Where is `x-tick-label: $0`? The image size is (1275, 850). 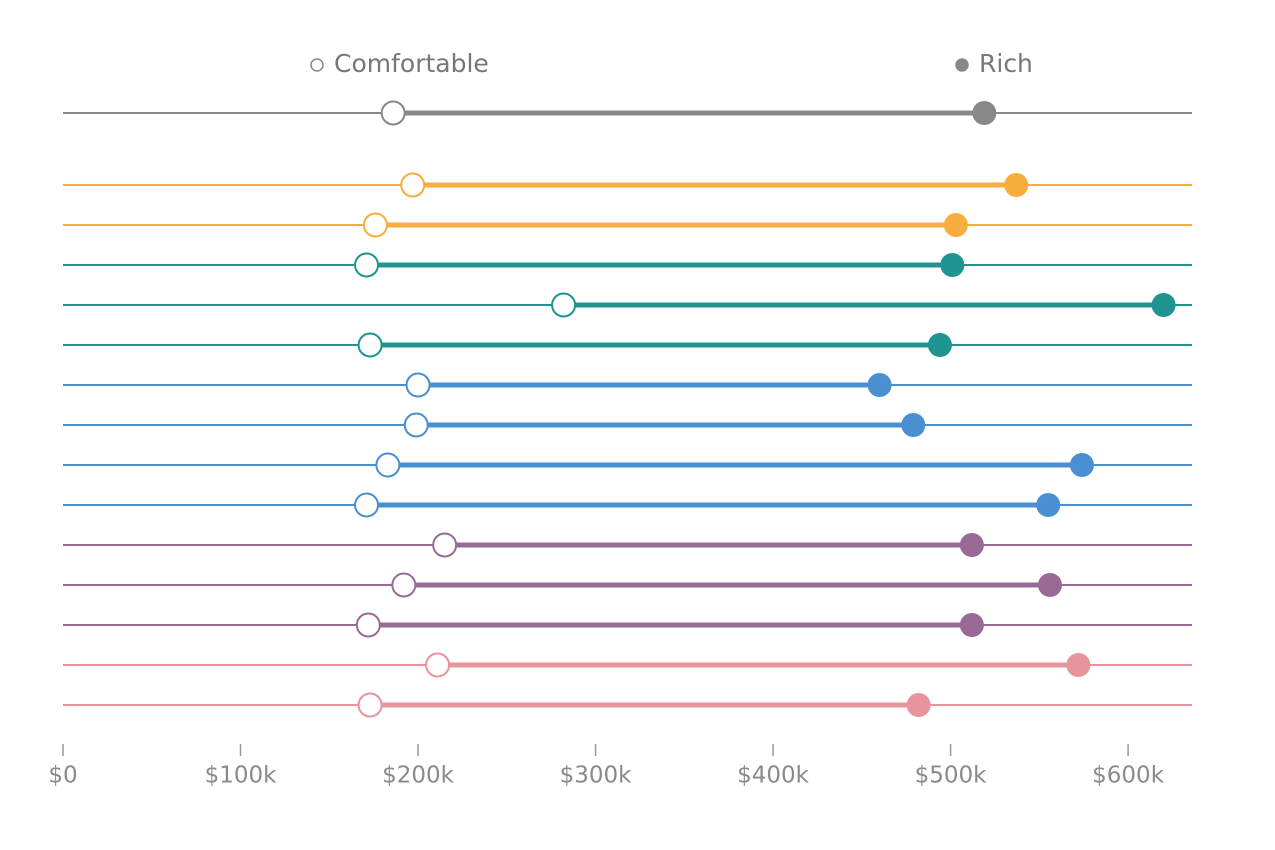 x-tick-label: $0 is located at coordinates (62, 776).